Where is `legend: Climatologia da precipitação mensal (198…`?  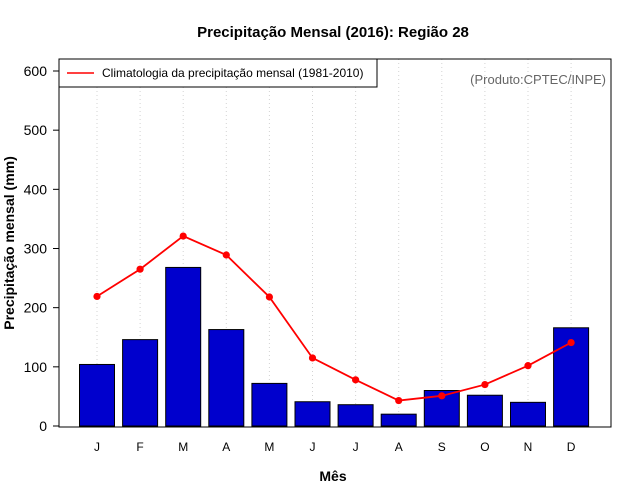 legend: Climatologia da precipitação mensal (198… is located at coordinates (218, 73).